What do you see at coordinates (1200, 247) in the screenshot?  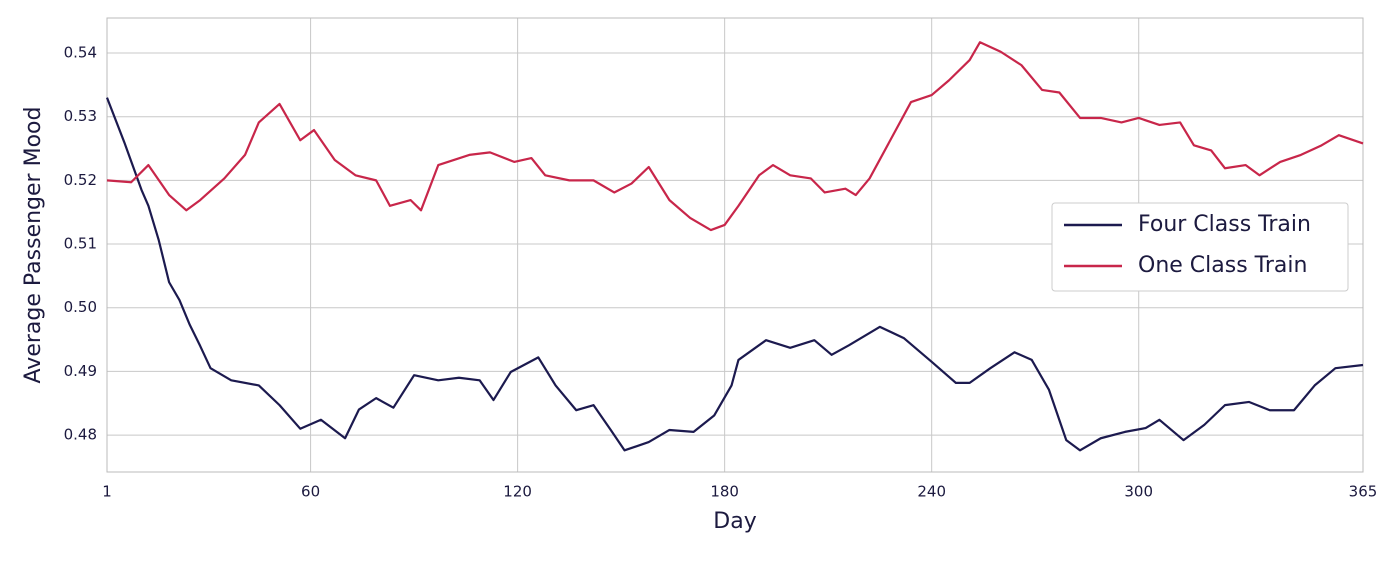 I see `legend-box` at bounding box center [1200, 247].